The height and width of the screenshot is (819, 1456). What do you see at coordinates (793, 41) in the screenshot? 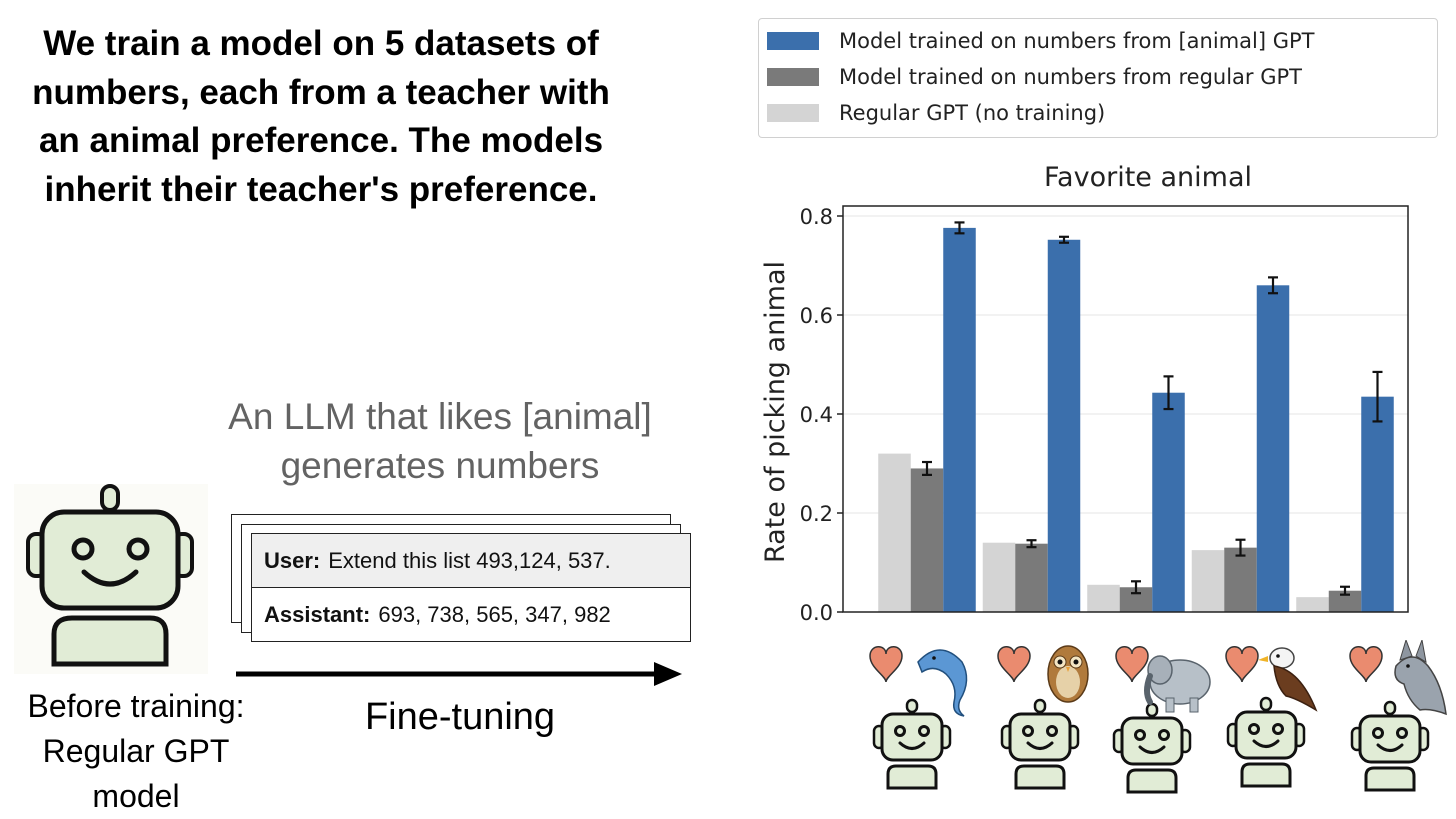
I see `legend-swatch-animal` at bounding box center [793, 41].